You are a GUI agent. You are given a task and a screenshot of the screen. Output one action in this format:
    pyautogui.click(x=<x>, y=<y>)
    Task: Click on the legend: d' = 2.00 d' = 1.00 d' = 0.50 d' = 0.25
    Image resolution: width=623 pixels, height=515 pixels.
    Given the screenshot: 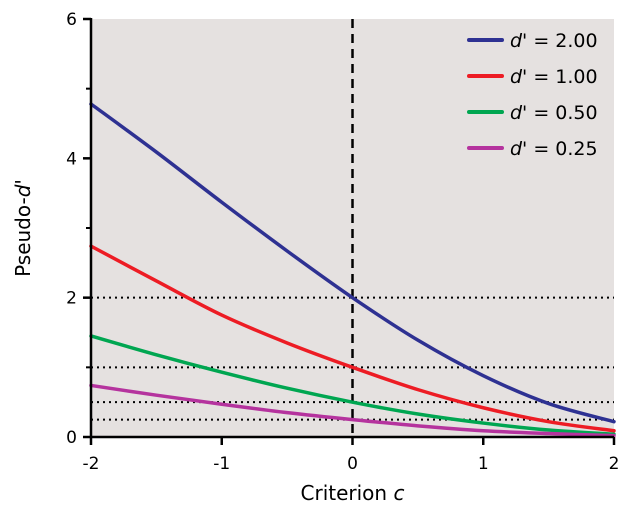 What is the action you would take?
    pyautogui.click(x=532, y=95)
    